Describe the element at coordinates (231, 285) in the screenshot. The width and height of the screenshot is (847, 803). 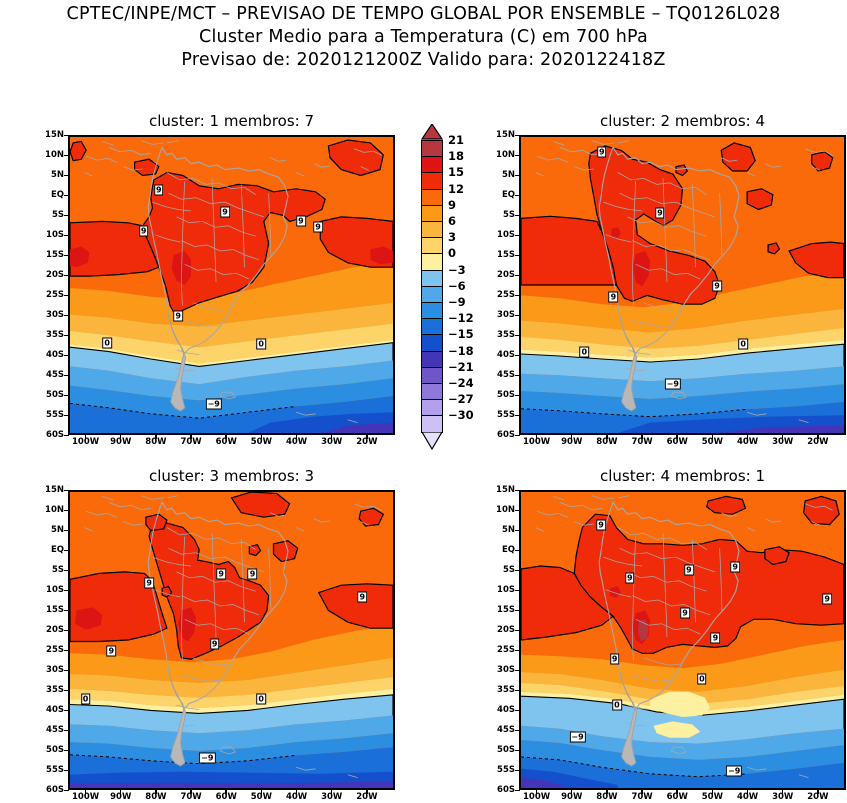
I see `plot-area-cluster-1: 9 9 9 9 9 9 0 0 −9` at that location.